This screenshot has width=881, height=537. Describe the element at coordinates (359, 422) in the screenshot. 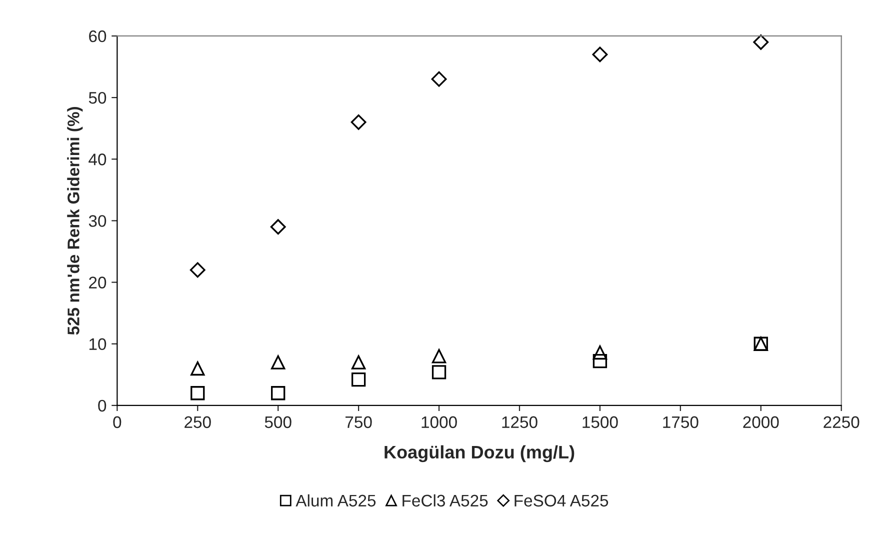

I see `x-tick-label: 750` at that location.